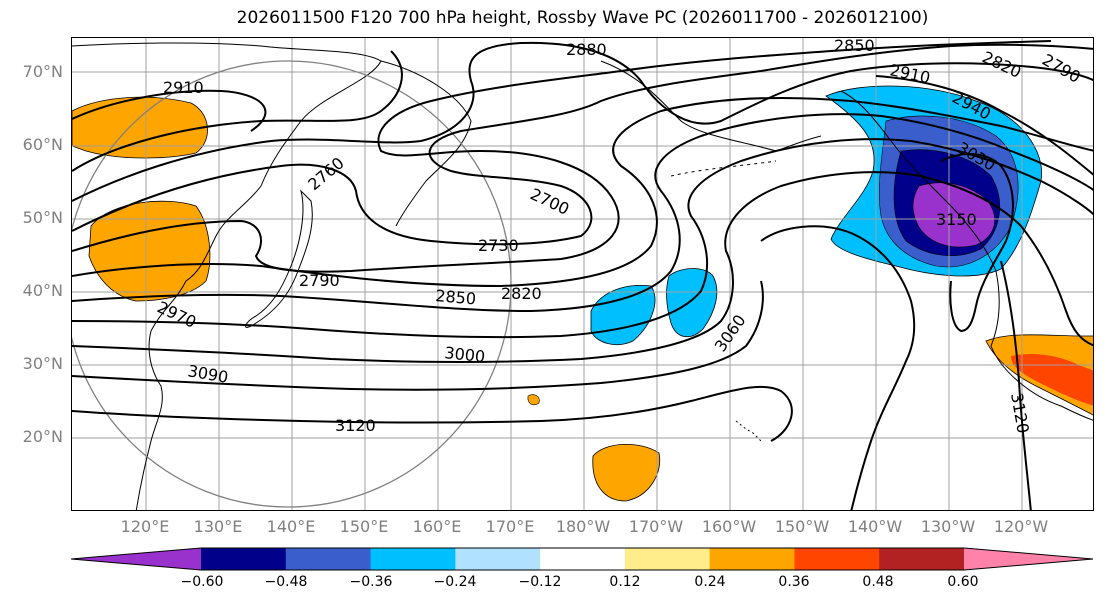 The image size is (1105, 604). Describe the element at coordinates (794, 582) in the screenshot. I see `colorbar-tick-label: 0.36` at that location.